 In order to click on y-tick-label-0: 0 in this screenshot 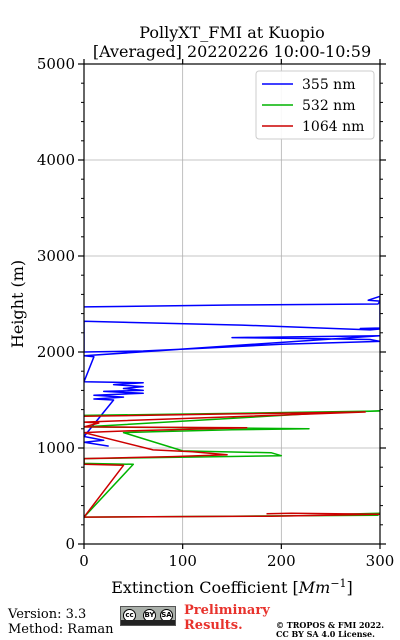, I will do `click(70, 544)`.